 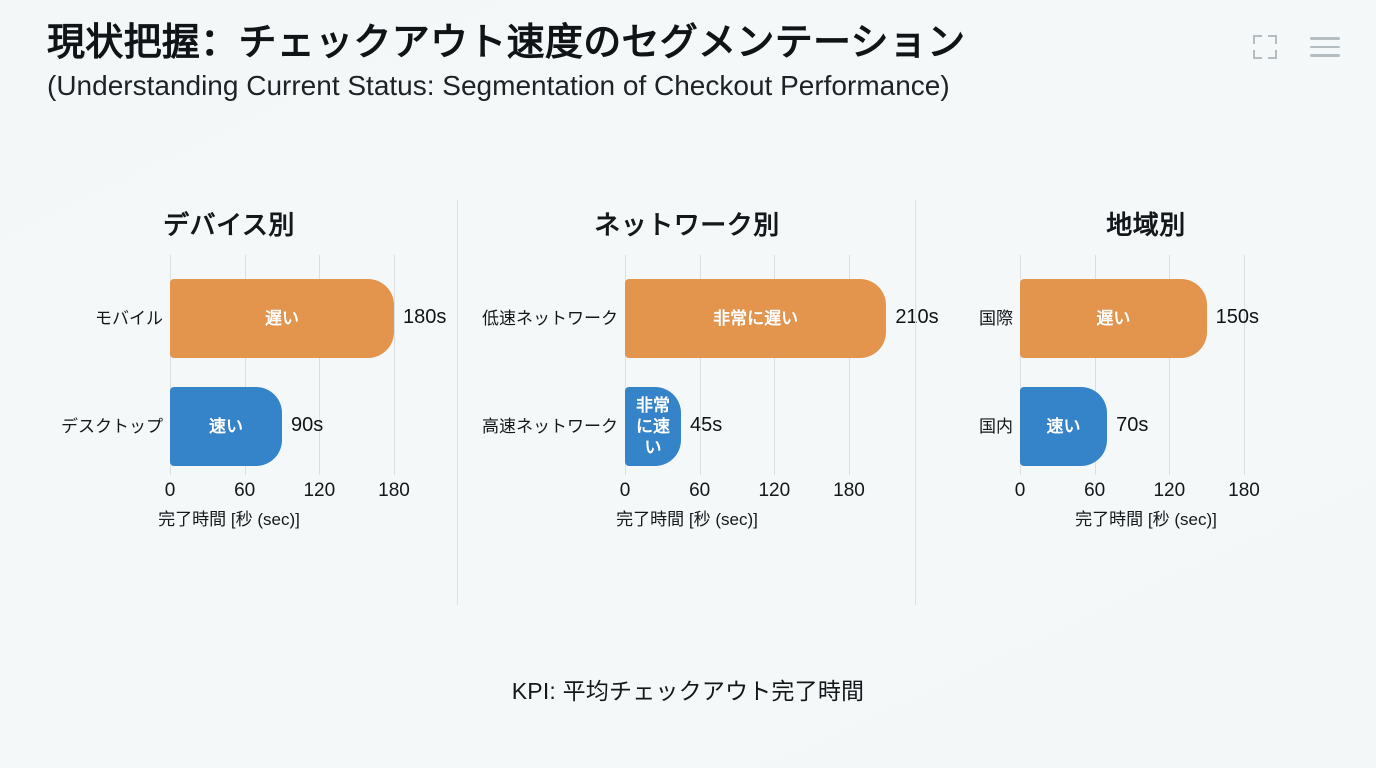 What do you see at coordinates (687, 225) in the screenshot?
I see `chart-title: ネットワーク別` at bounding box center [687, 225].